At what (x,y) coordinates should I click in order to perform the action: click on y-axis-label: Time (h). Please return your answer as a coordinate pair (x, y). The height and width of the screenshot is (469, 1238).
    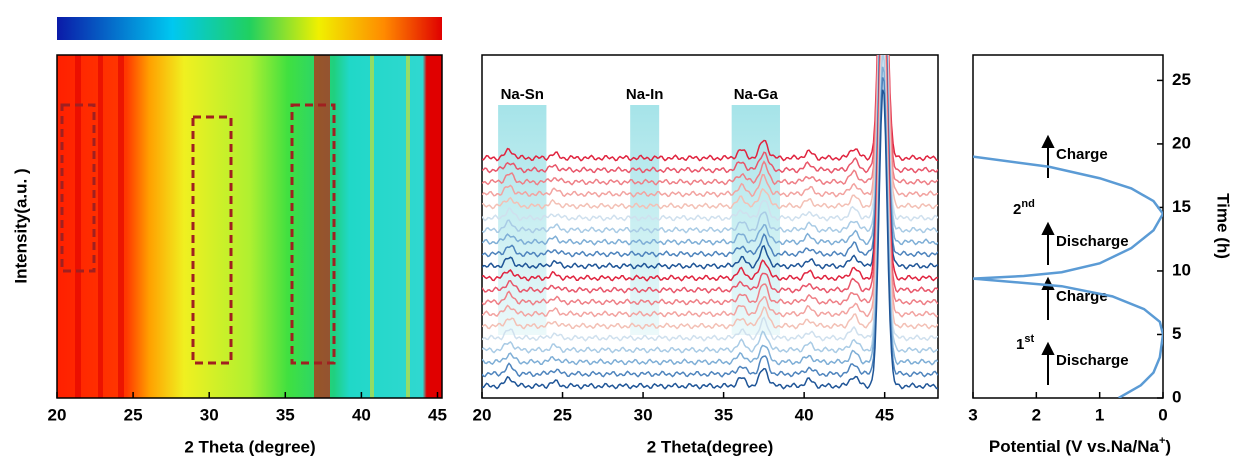
    Looking at the image, I should click on (1223, 226).